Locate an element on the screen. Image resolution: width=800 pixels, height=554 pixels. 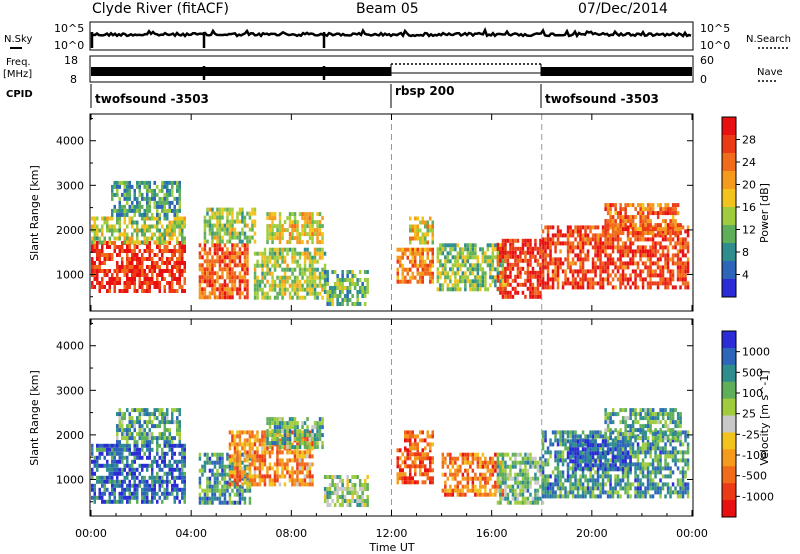
y-tick-label: 1000 is located at coordinates (70, 274).